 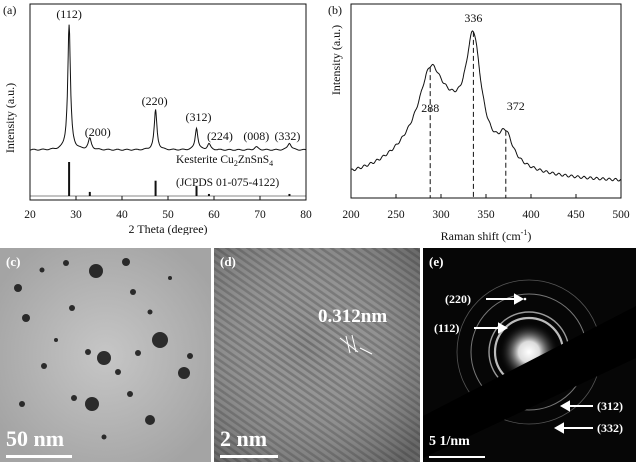 I want to click on xrd-xlabel: 2 Theta (degree), so click(x=167, y=228).